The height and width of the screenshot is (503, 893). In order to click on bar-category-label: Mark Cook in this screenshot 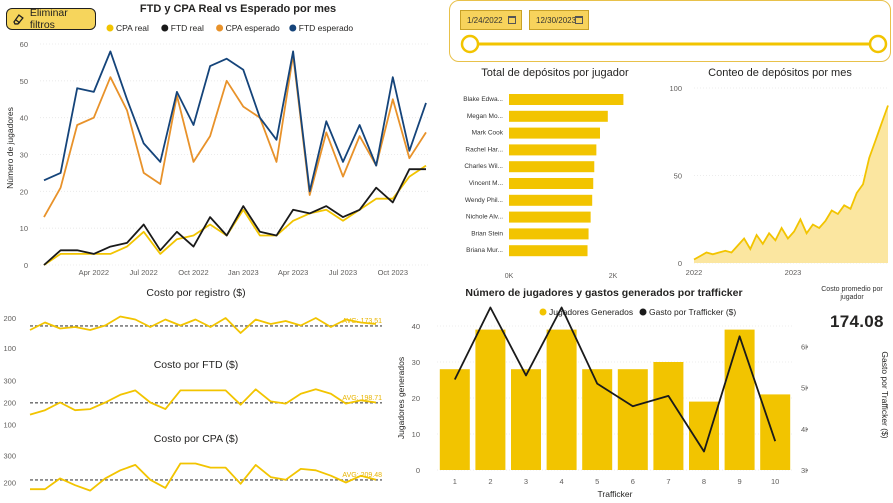, I will do `click(488, 133)`.